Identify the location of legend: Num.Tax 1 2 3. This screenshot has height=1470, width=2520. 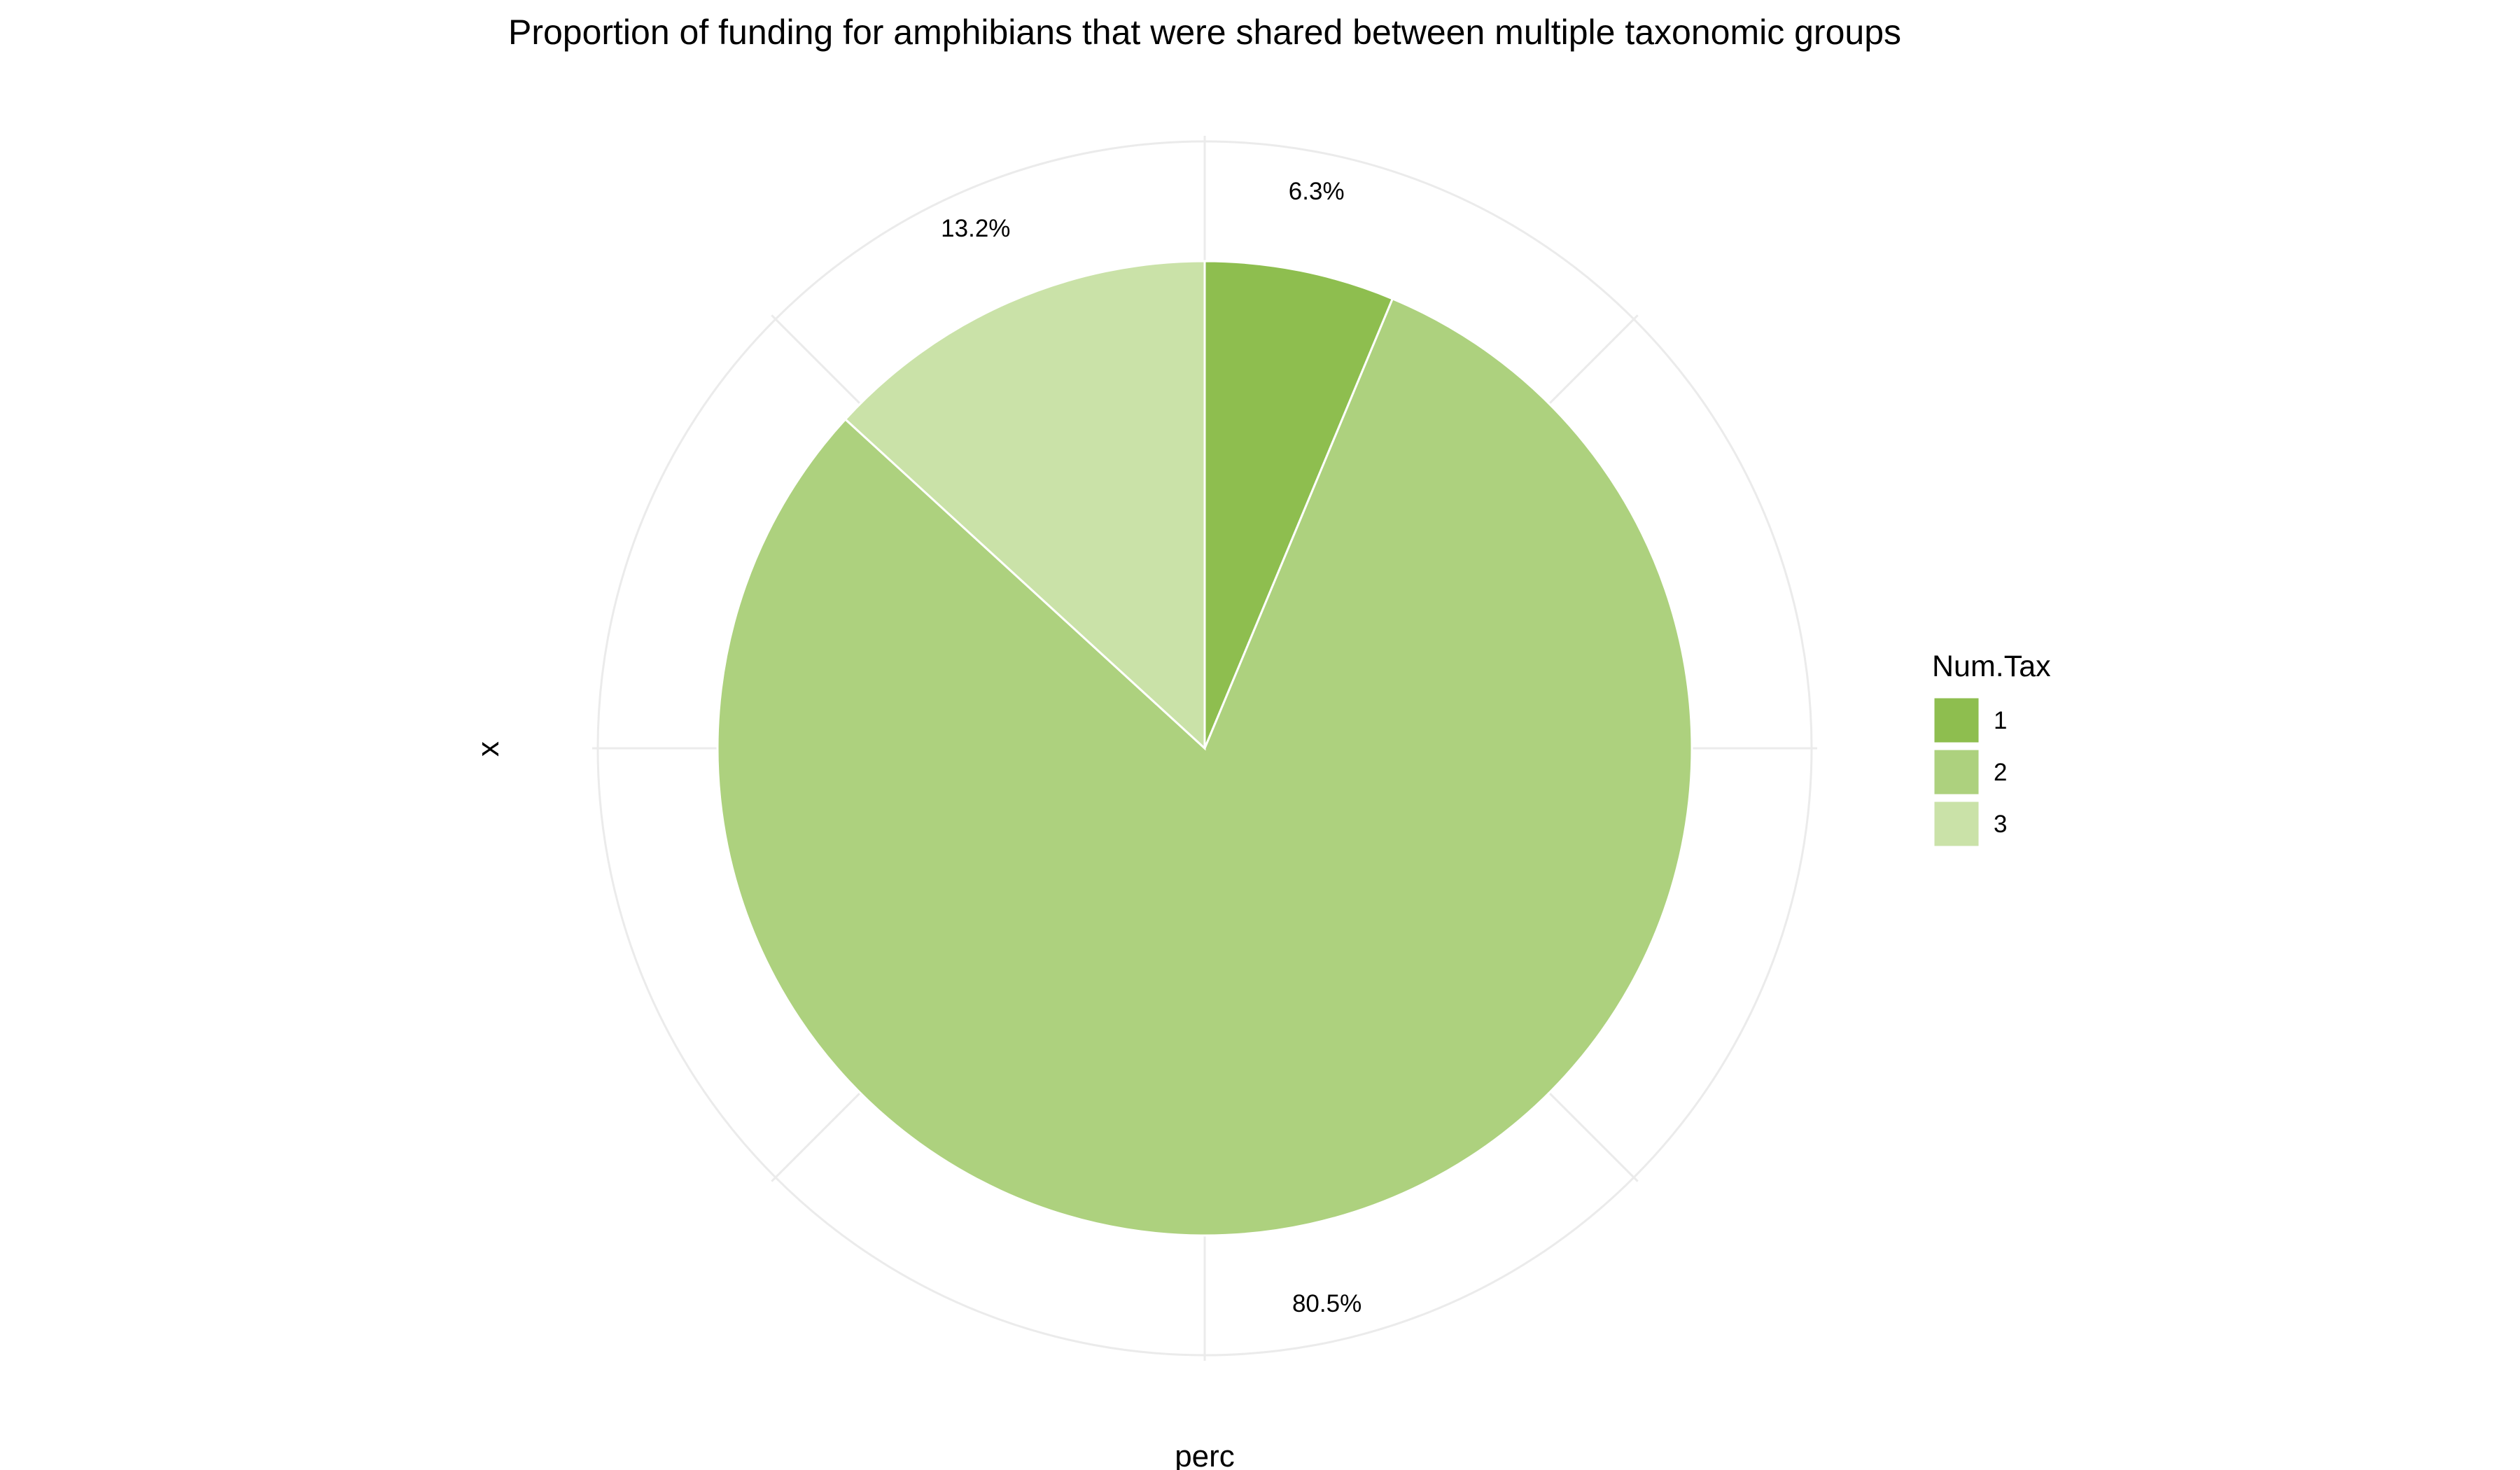
(1991, 749).